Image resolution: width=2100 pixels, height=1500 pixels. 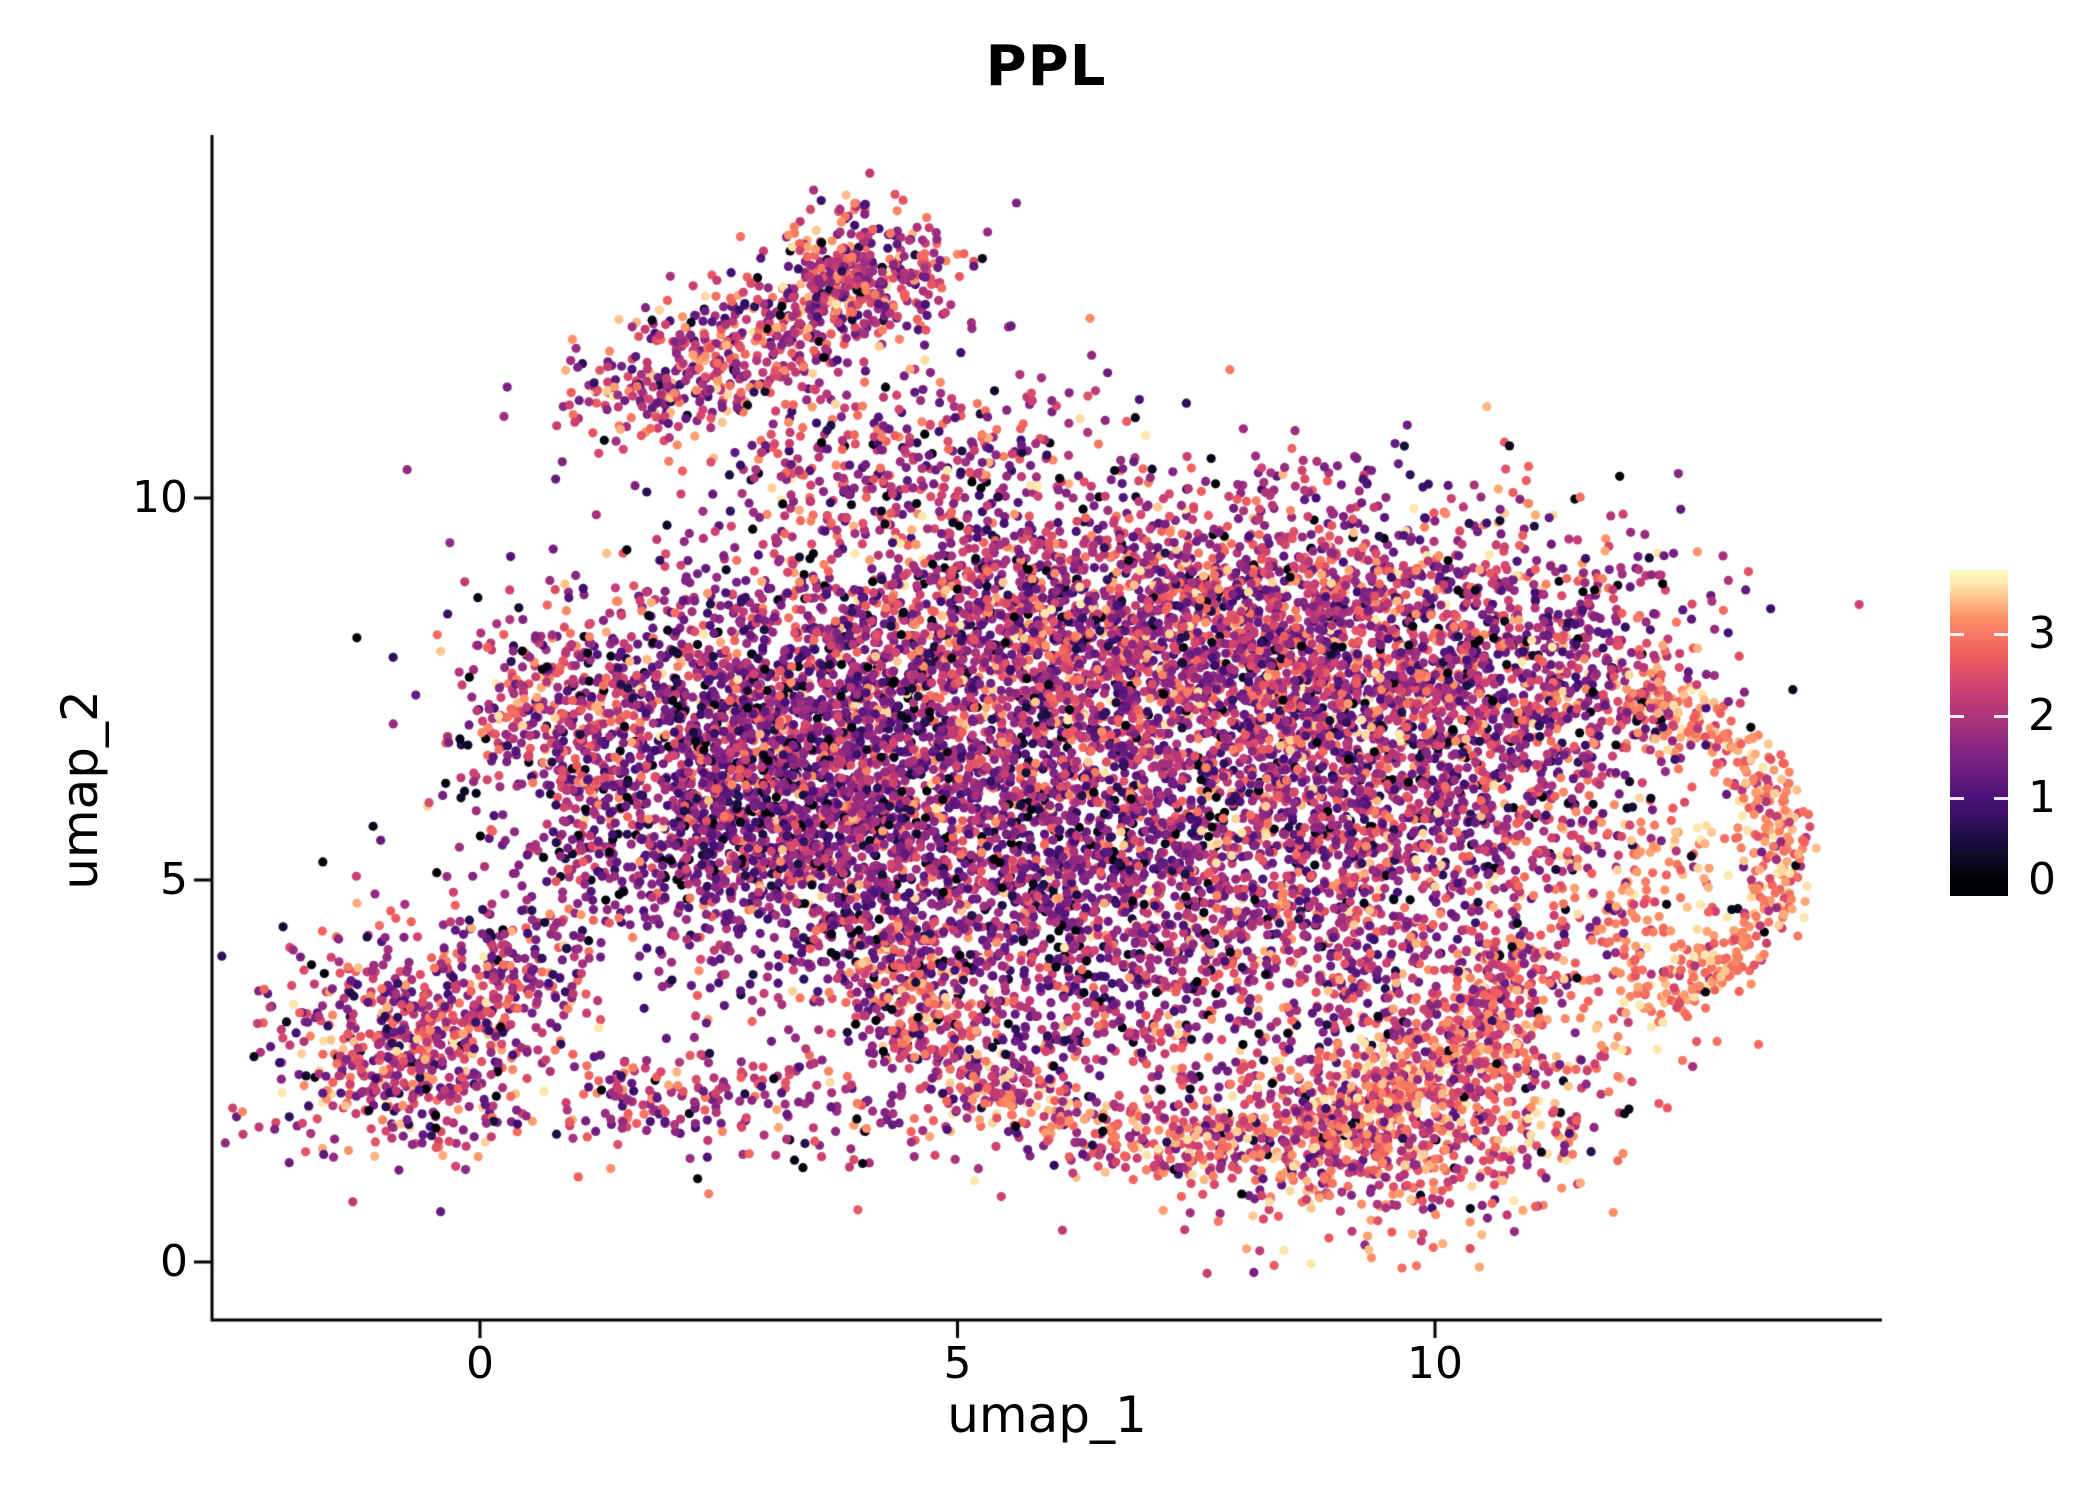 What do you see at coordinates (480, 1363) in the screenshot?
I see `x-tick-label: 0` at bounding box center [480, 1363].